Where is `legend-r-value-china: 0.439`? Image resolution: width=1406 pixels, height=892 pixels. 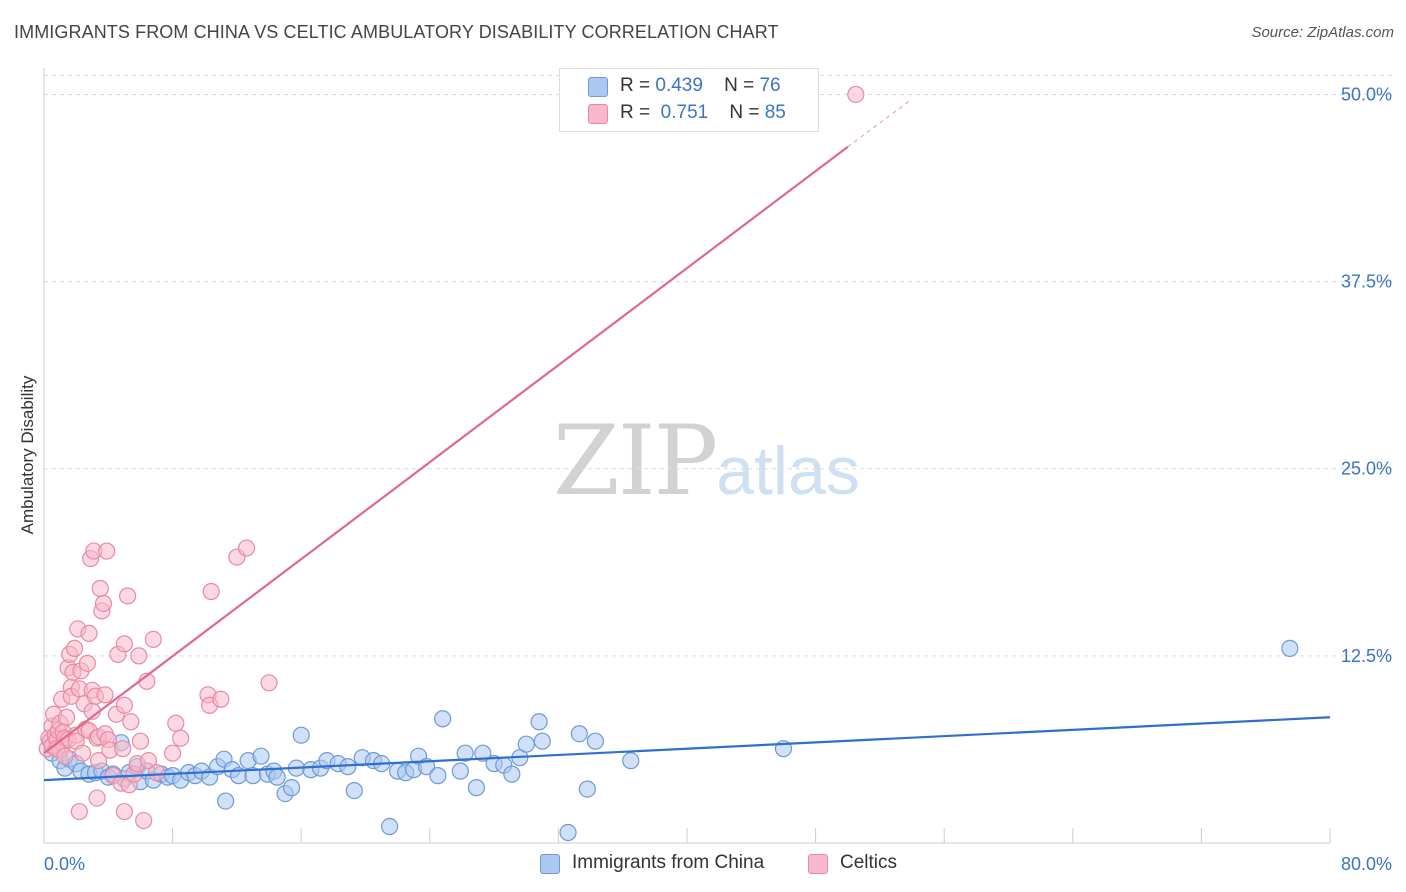 legend-r-value-china: 0.439 is located at coordinates (679, 85).